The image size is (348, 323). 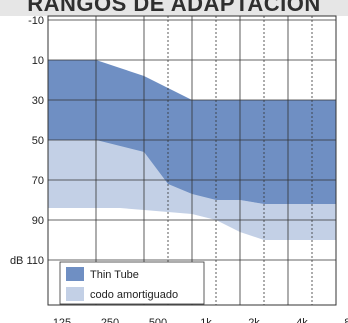 I want to click on x-tick-label: 125, so click(x=62, y=320).